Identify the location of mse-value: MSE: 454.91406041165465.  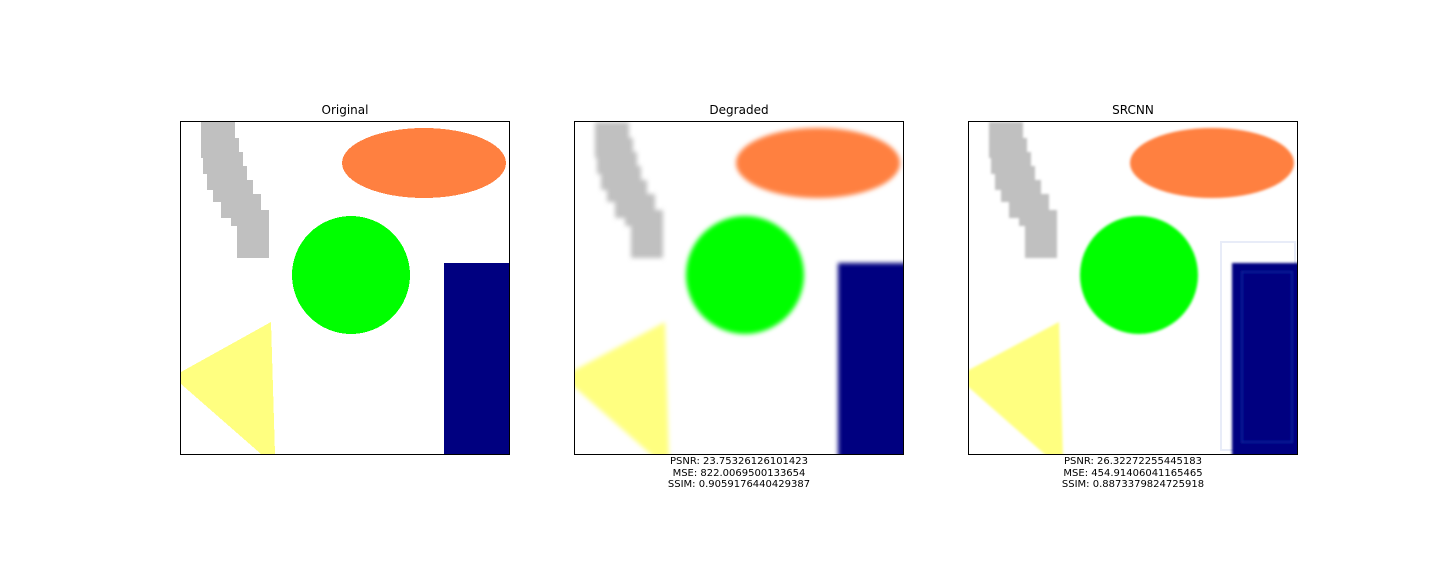
(1133, 473).